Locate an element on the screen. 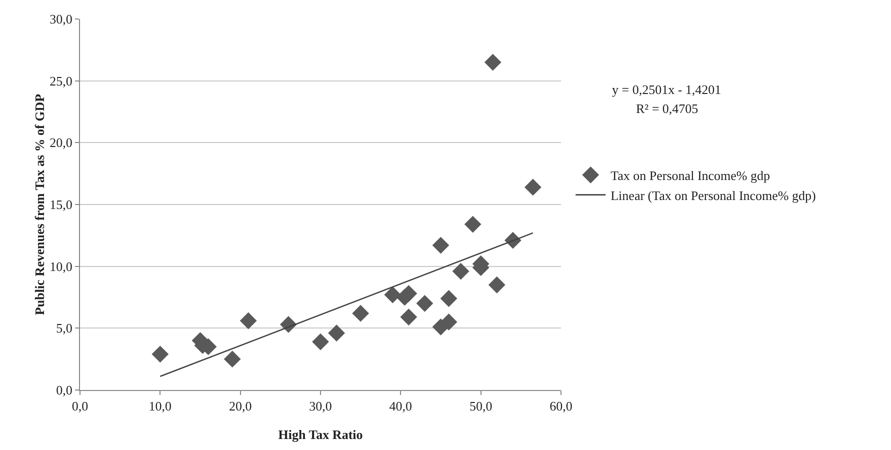 This screenshot has width=891, height=450. text: y = 0,2501x - 1,4201 is located at coordinates (667, 89).